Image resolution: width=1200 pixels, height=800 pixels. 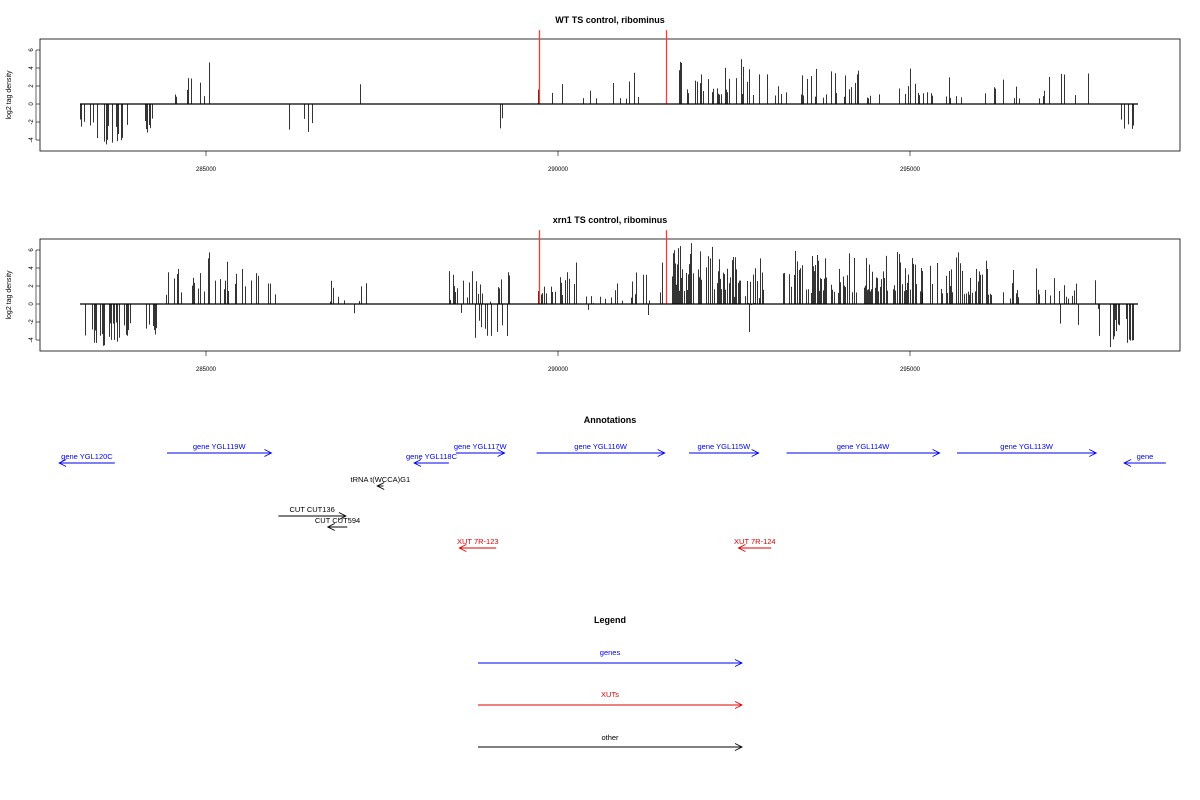 I want to click on legend-item-genes: genes, so click(x=611, y=657).